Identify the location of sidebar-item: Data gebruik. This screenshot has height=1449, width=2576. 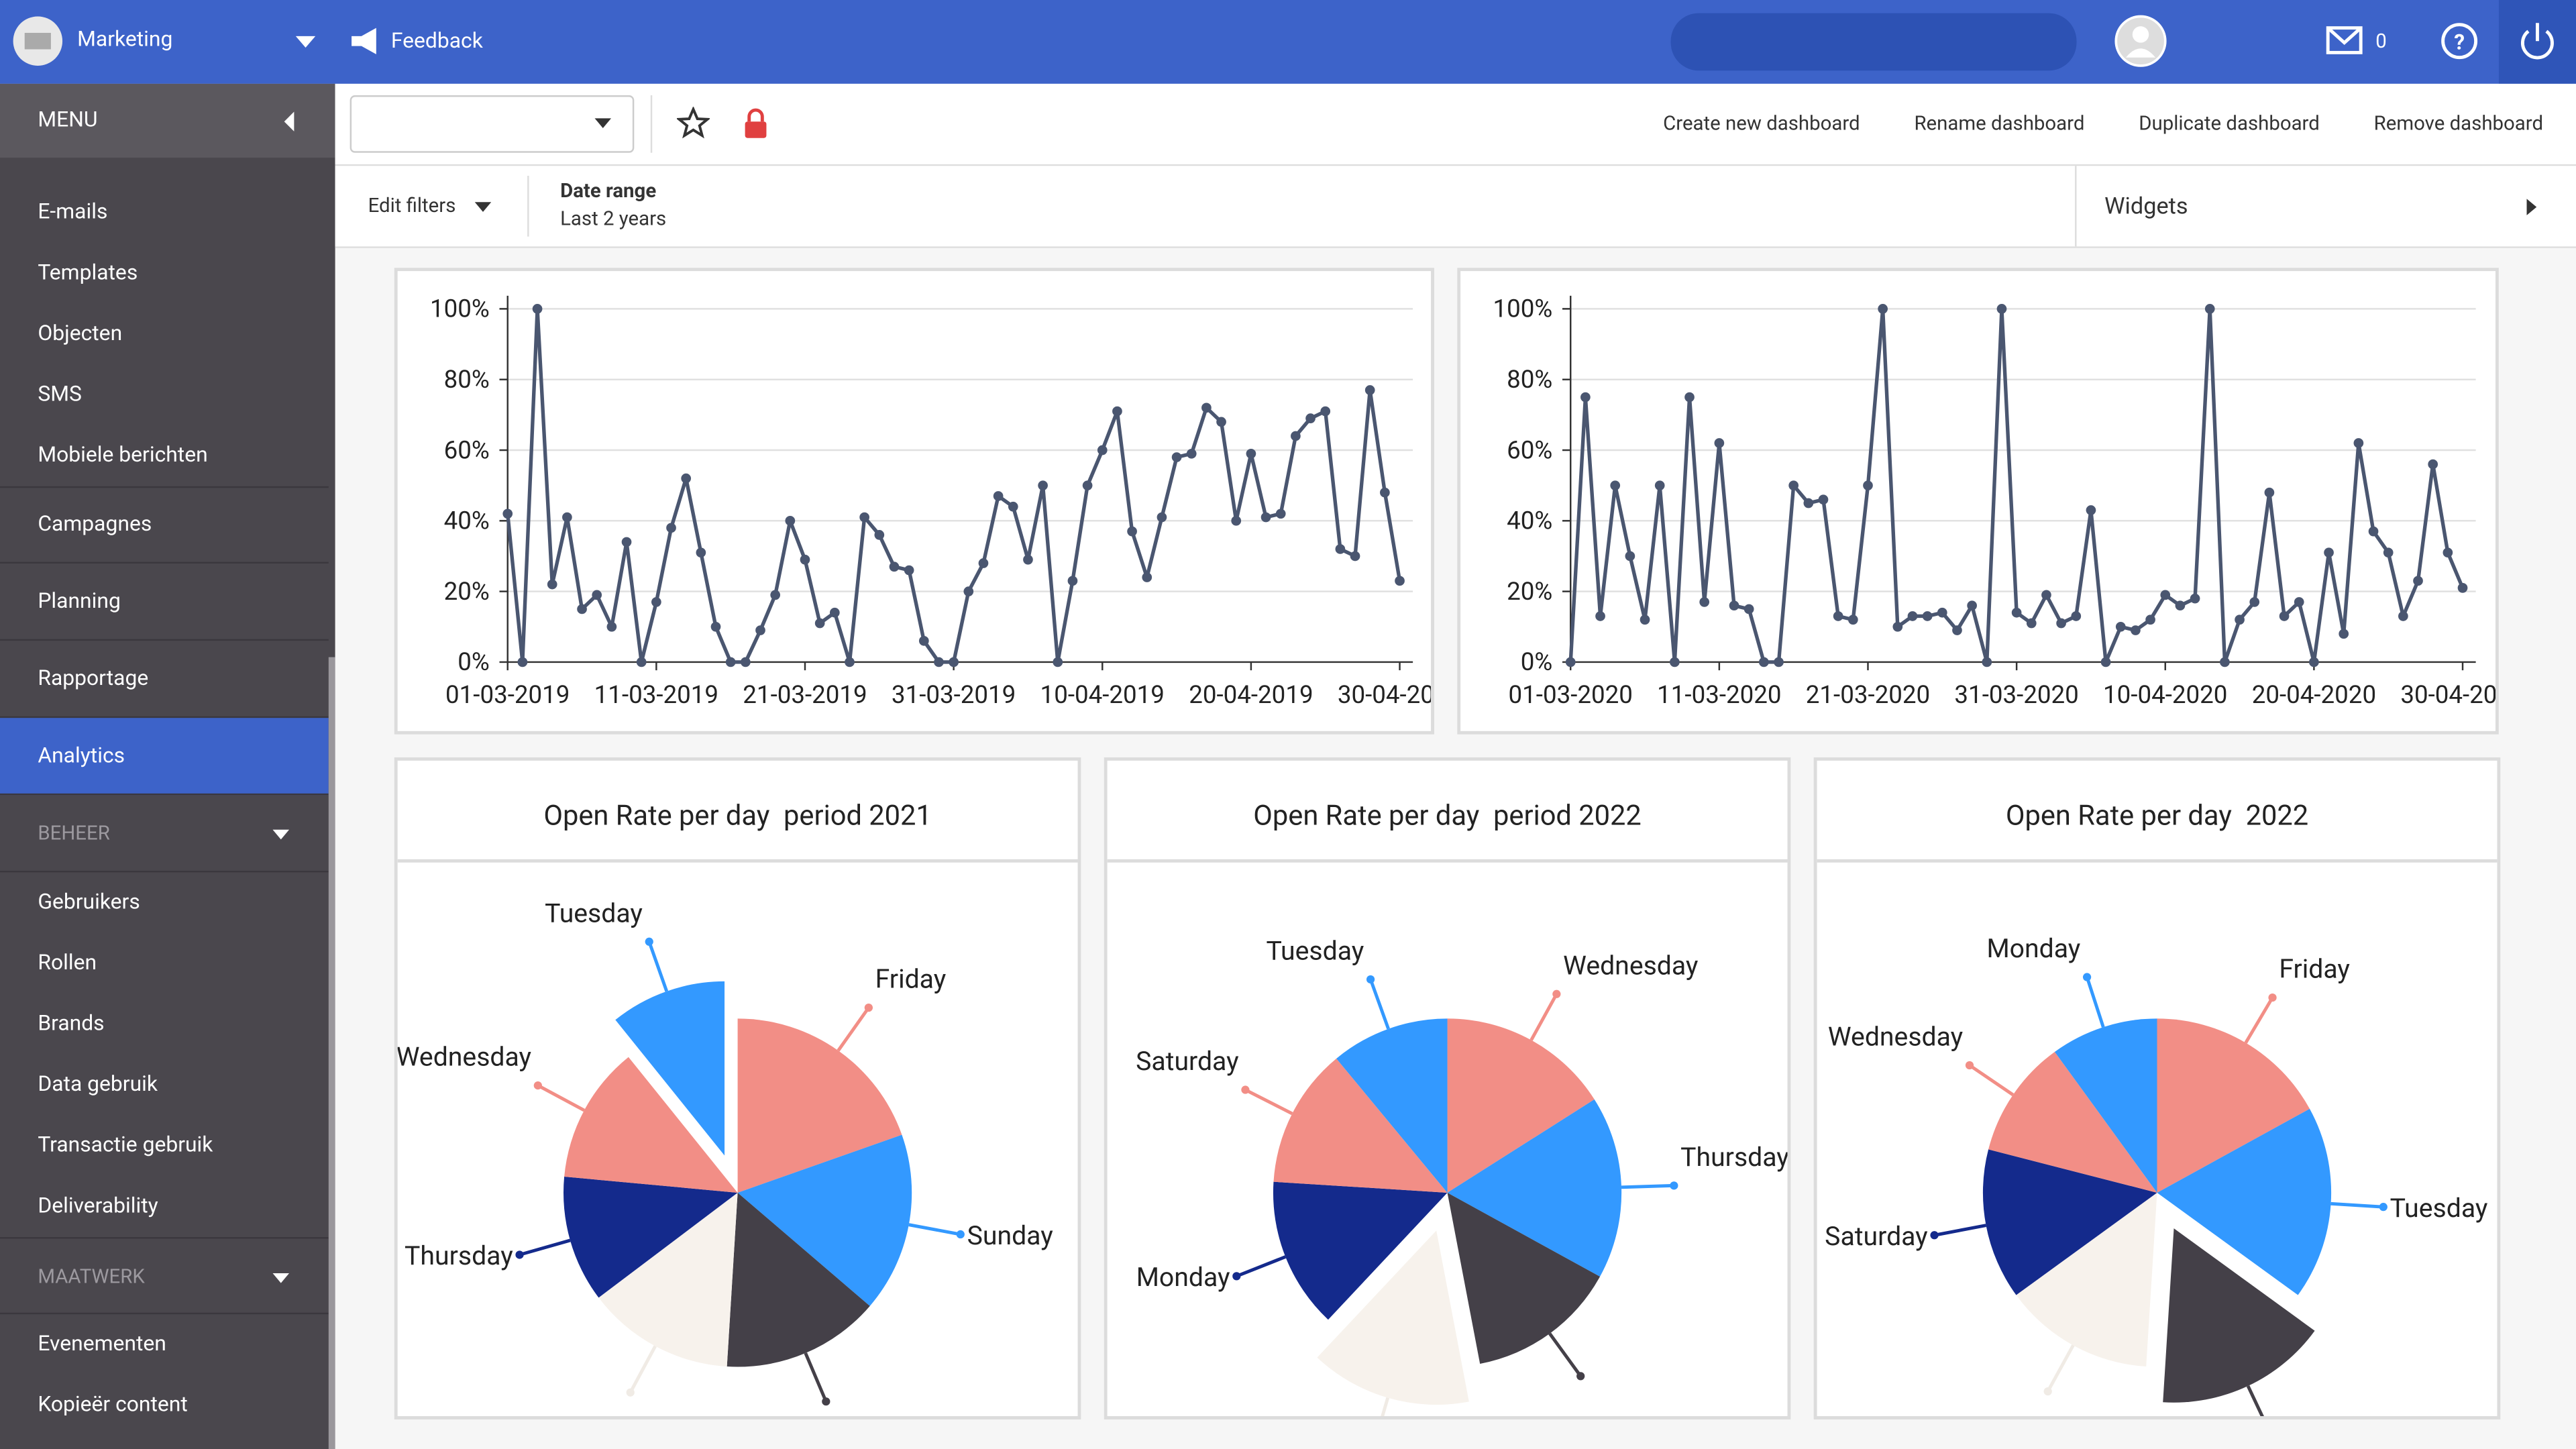
(164, 1085).